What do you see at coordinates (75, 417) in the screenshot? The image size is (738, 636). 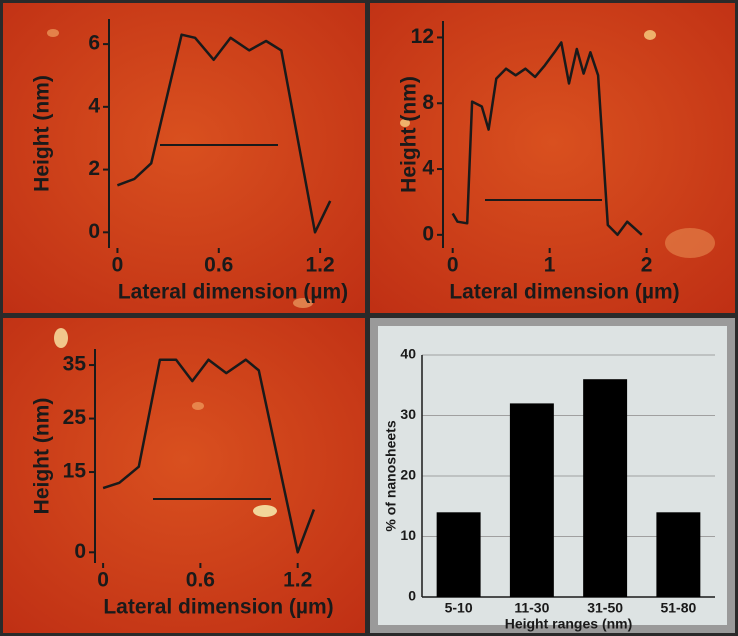 I see `y-tick-label: 25` at bounding box center [75, 417].